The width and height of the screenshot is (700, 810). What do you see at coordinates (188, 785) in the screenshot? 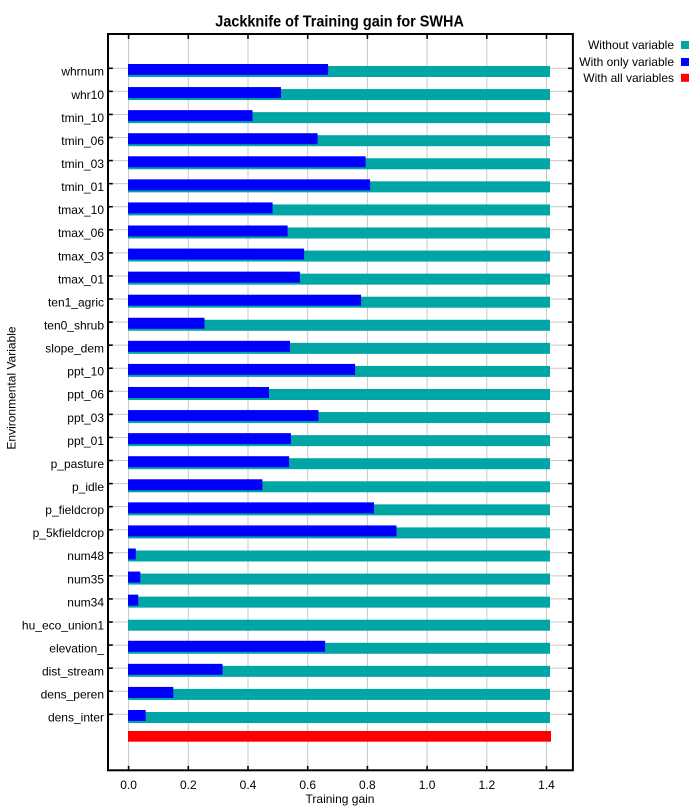
I see `svg-text: 0.2` at bounding box center [188, 785].